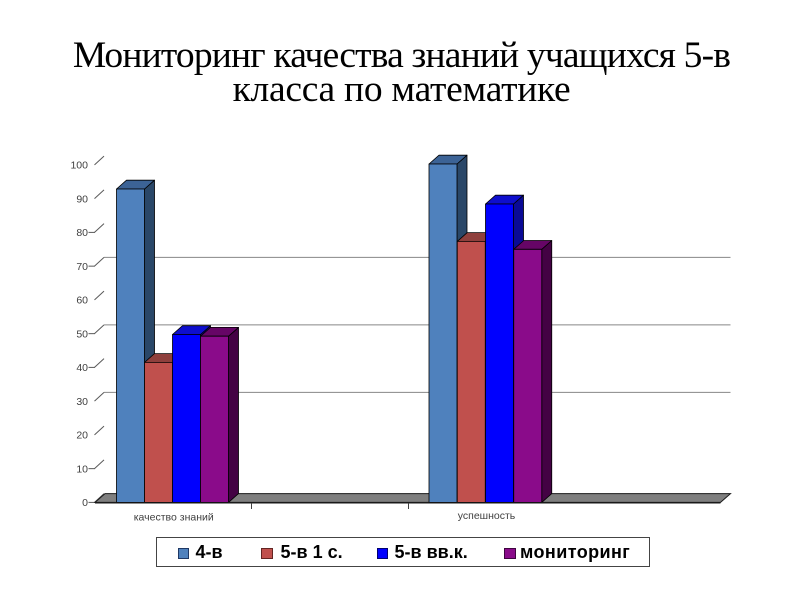 Image resolution: width=800 pixels, height=600 pixels. I want to click on svg-text: 30, so click(82, 402).